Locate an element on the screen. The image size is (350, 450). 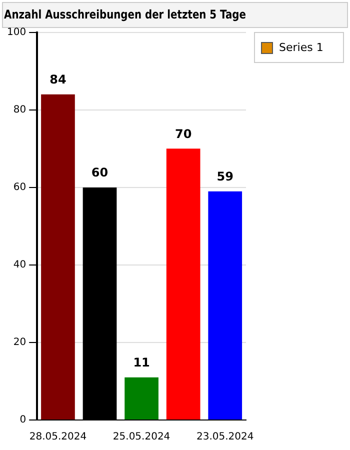
data-label: 59 is located at coordinates (225, 176).